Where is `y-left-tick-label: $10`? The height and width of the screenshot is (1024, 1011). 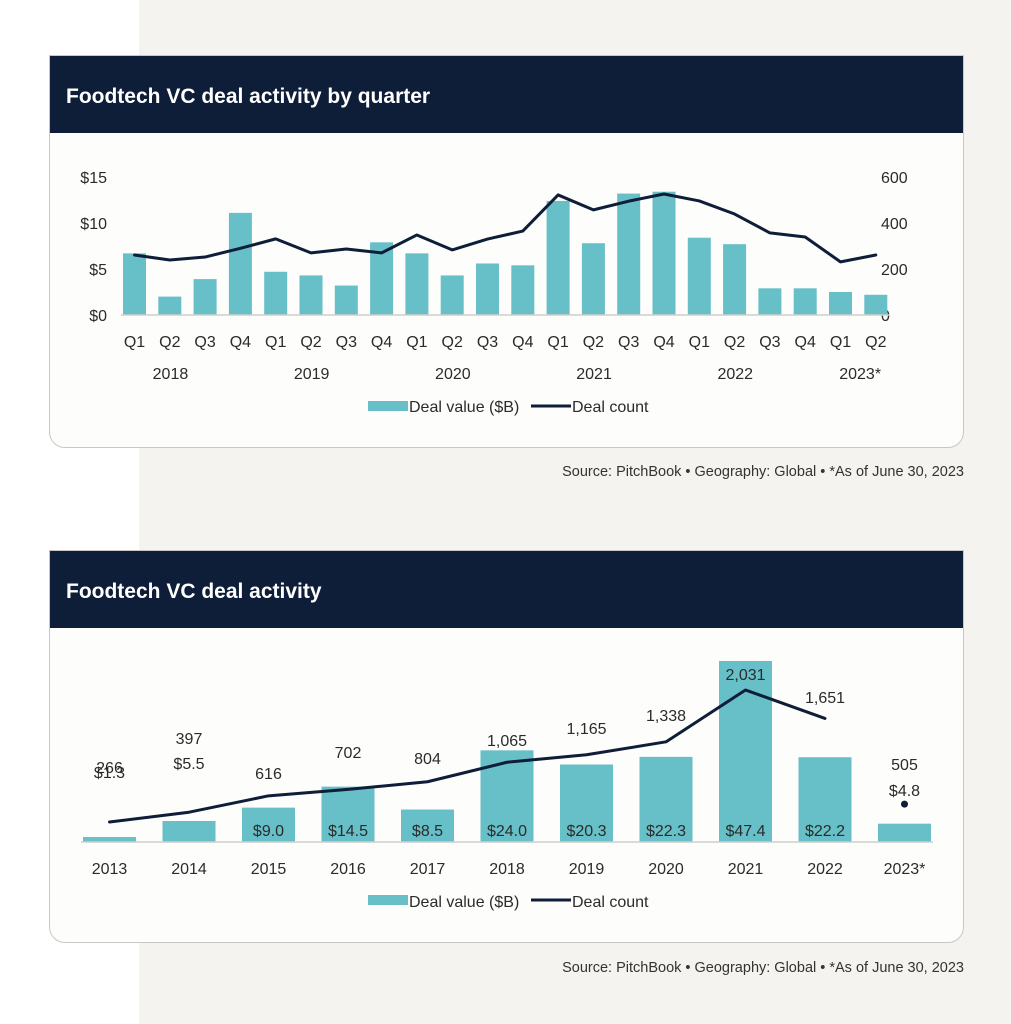 y-left-tick-label: $10 is located at coordinates (93, 224).